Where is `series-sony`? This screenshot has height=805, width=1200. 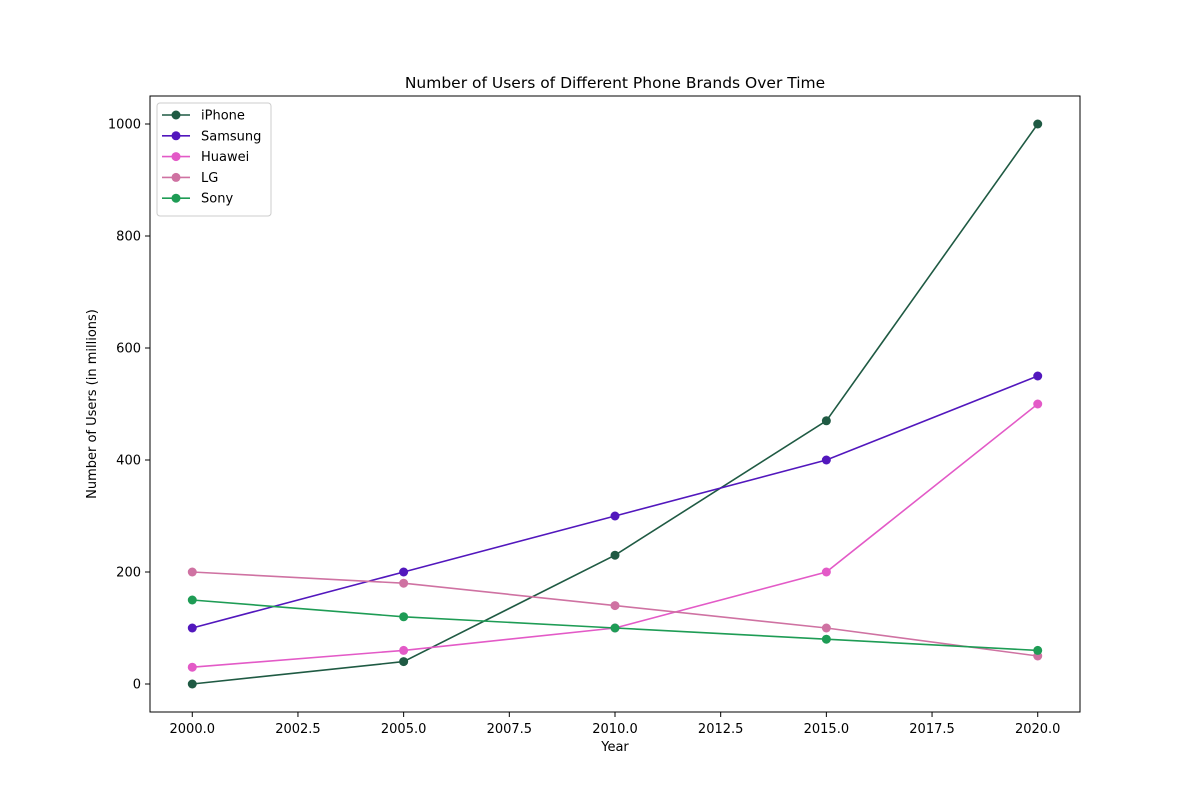
series-sony is located at coordinates (615, 625).